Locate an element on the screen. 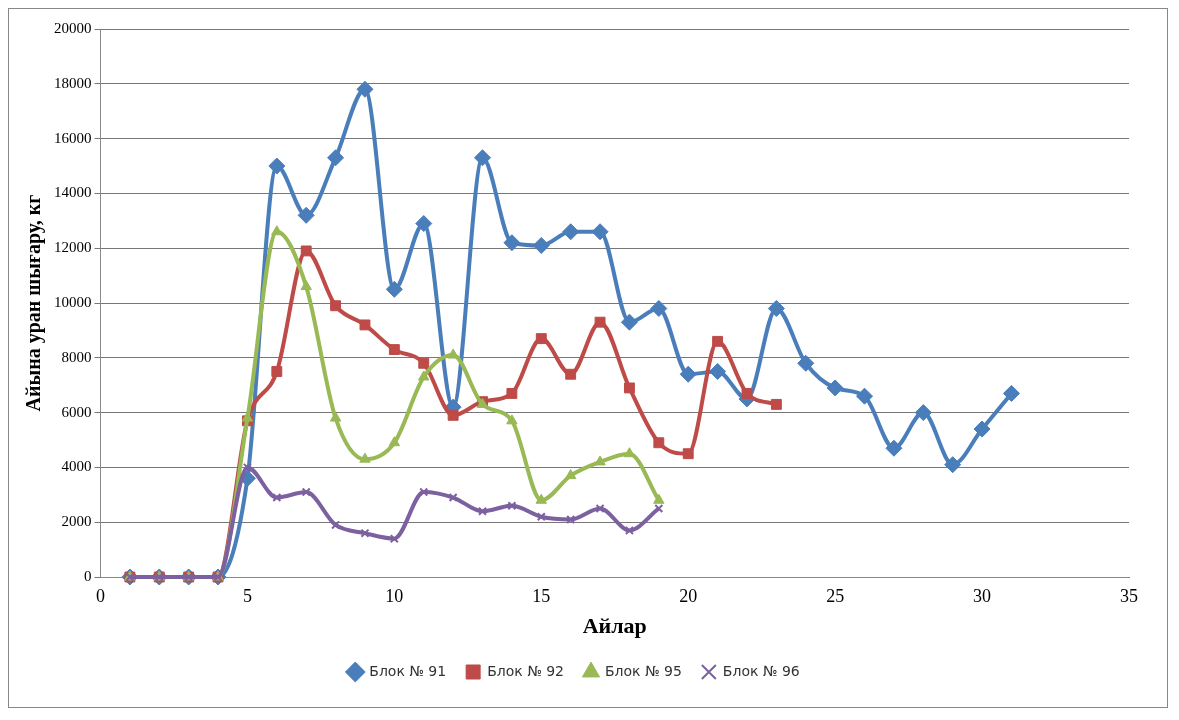 This screenshot has height=720, width=1179. y-tick-label: 8000 is located at coordinates (76, 356).